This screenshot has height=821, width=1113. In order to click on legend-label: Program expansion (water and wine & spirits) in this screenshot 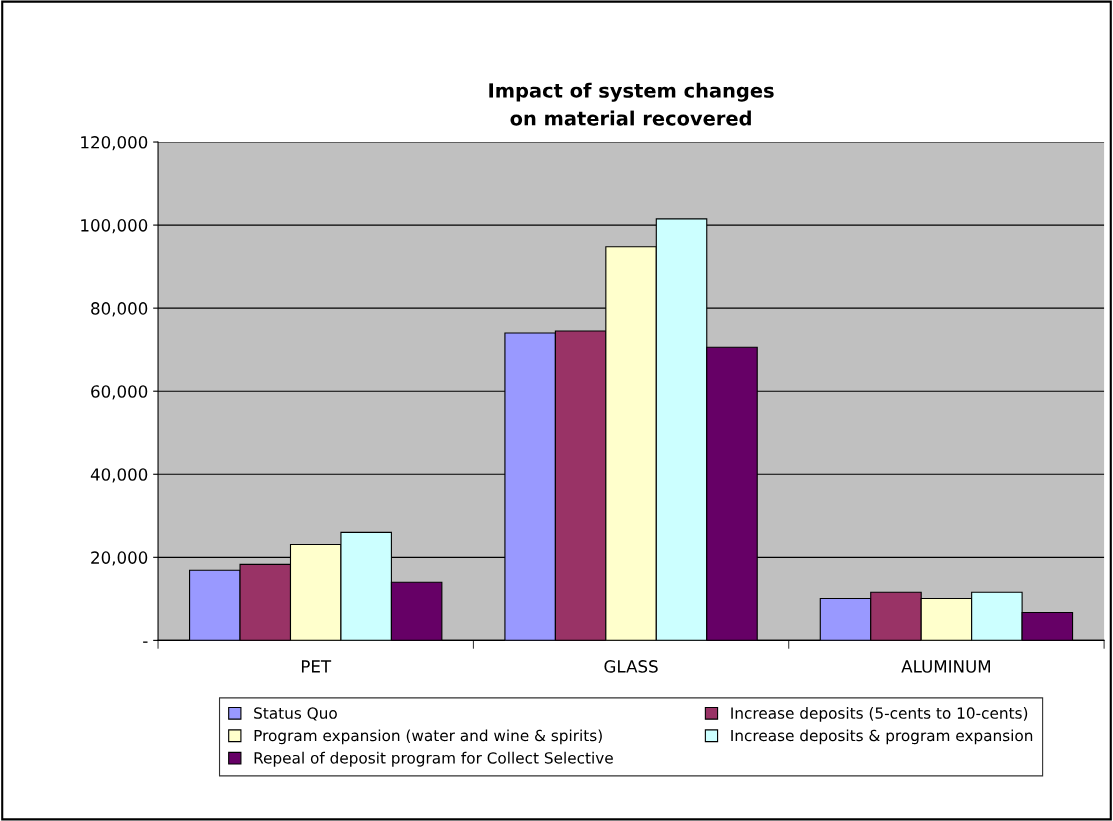, I will do `click(428, 737)`.